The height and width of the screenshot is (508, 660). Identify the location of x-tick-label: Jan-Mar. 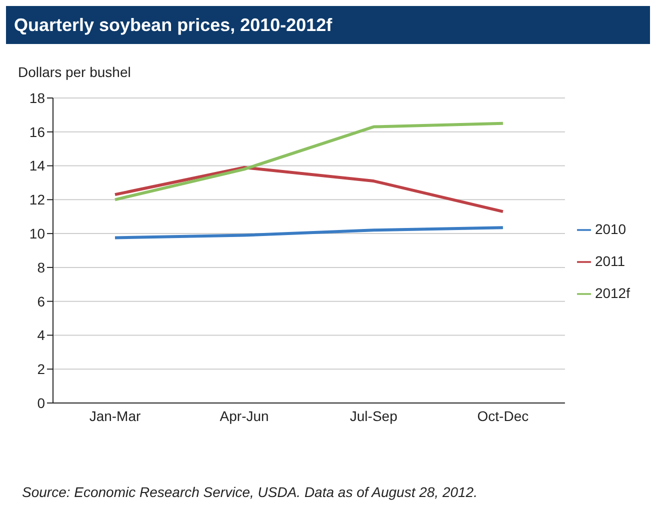
(115, 416).